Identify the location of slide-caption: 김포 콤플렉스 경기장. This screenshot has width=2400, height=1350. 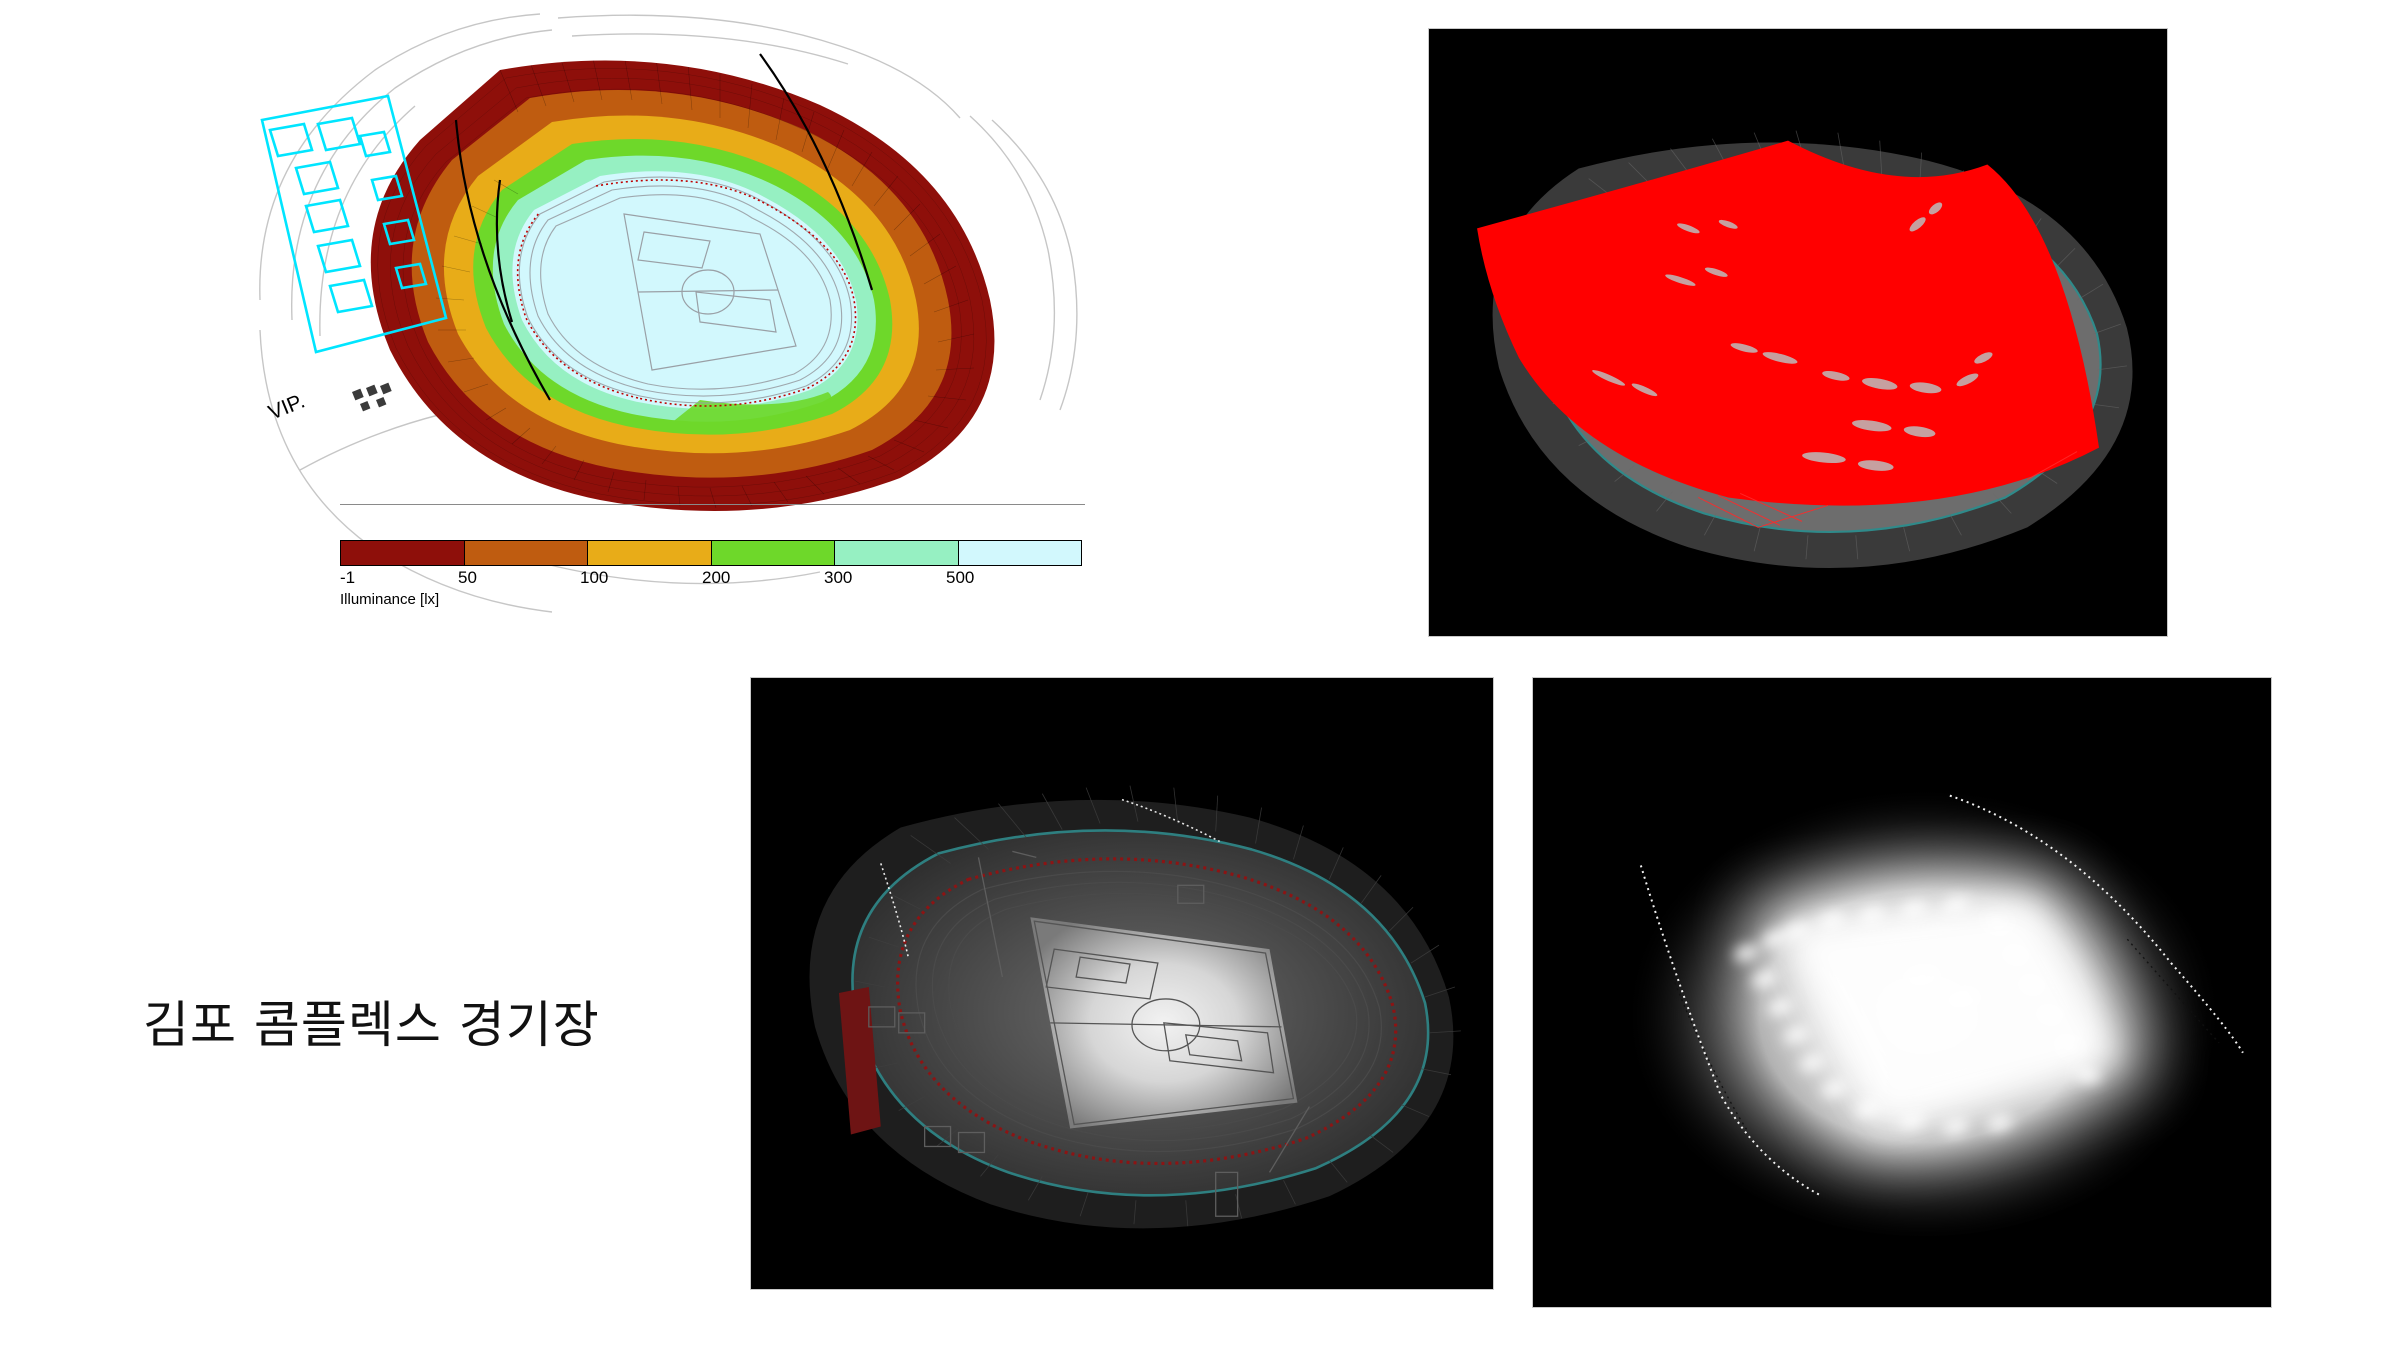
(371, 1025).